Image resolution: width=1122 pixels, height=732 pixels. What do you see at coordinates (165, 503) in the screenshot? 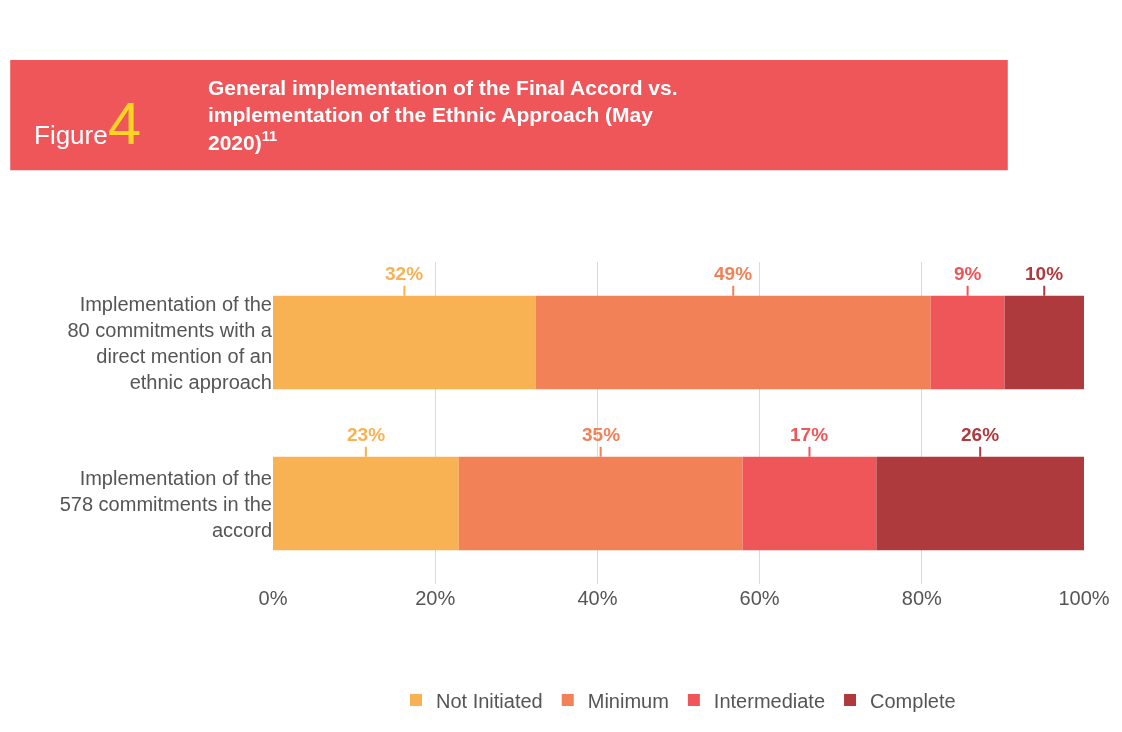
I see `y-tick-label: Implementation of the 578 commitments in the accord` at bounding box center [165, 503].